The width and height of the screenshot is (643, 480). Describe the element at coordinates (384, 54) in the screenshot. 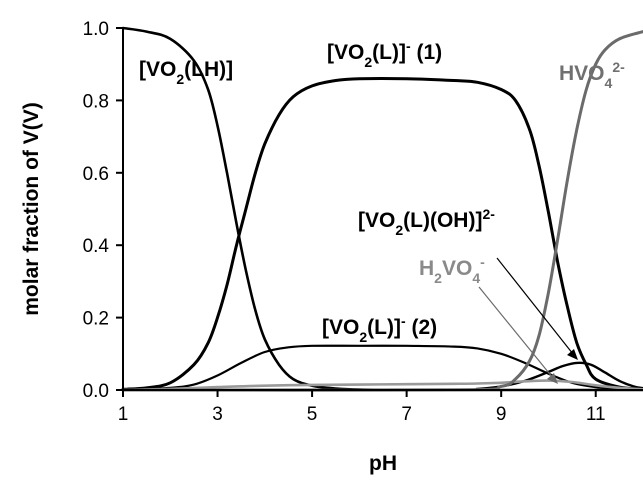

I see `label-vo2-l-1: [VO2(L)]- (1)` at that location.